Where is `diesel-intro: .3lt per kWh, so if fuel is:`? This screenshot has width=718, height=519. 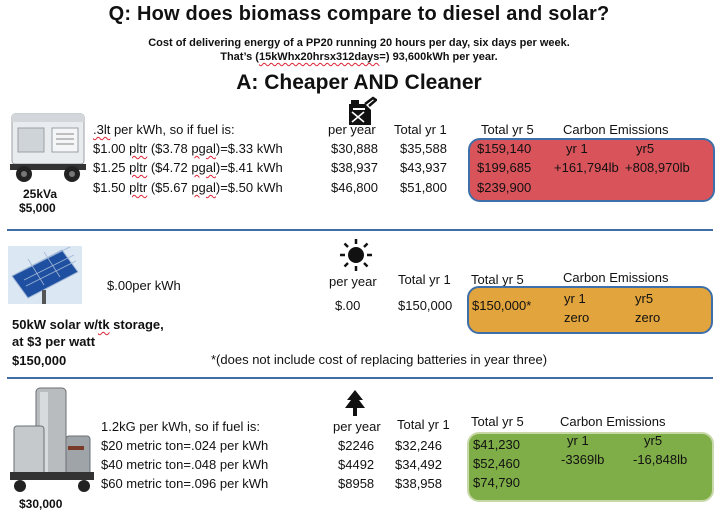 diesel-intro: .3lt per kWh, so if fuel is: is located at coordinates (164, 129).